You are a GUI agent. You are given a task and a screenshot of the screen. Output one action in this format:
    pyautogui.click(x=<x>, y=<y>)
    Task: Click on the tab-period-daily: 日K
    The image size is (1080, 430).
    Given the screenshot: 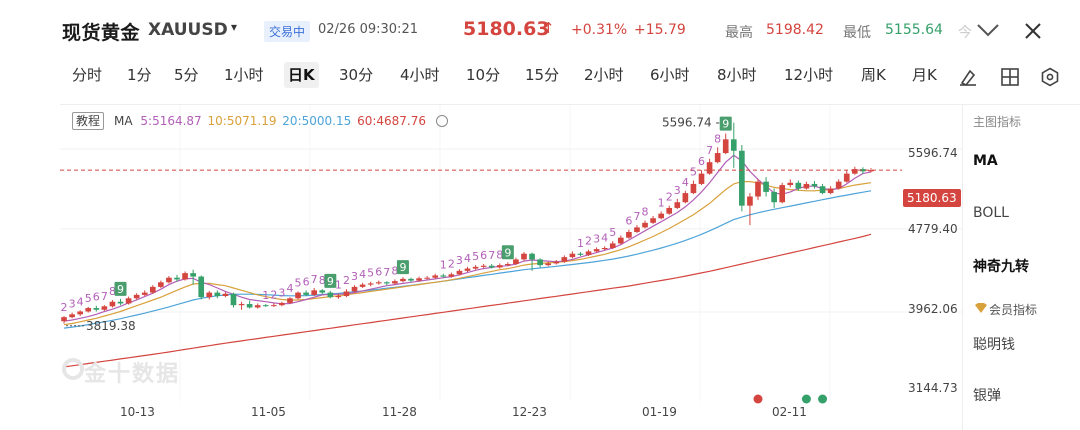 What is the action you would take?
    pyautogui.click(x=301, y=75)
    